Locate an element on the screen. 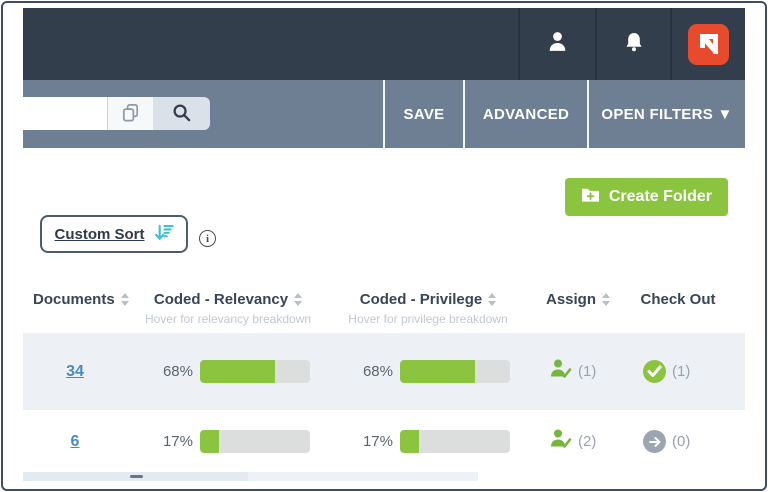 The height and width of the screenshot is (492, 768). nextpoint-logo-icon is located at coordinates (708, 44).